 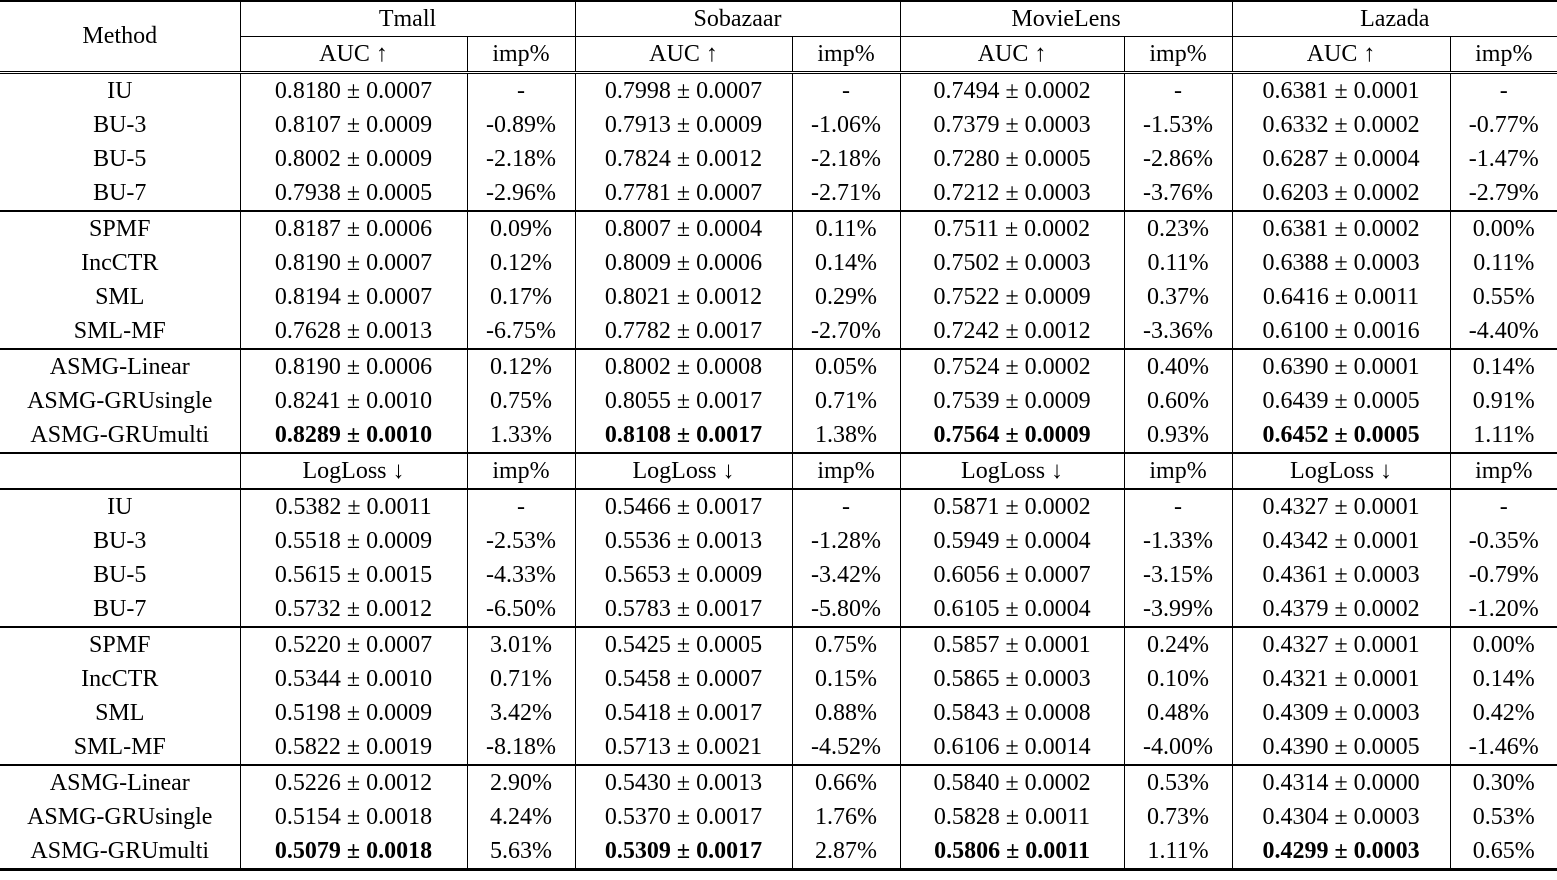 I want to click on method-cell: BU-5, so click(x=120, y=575).